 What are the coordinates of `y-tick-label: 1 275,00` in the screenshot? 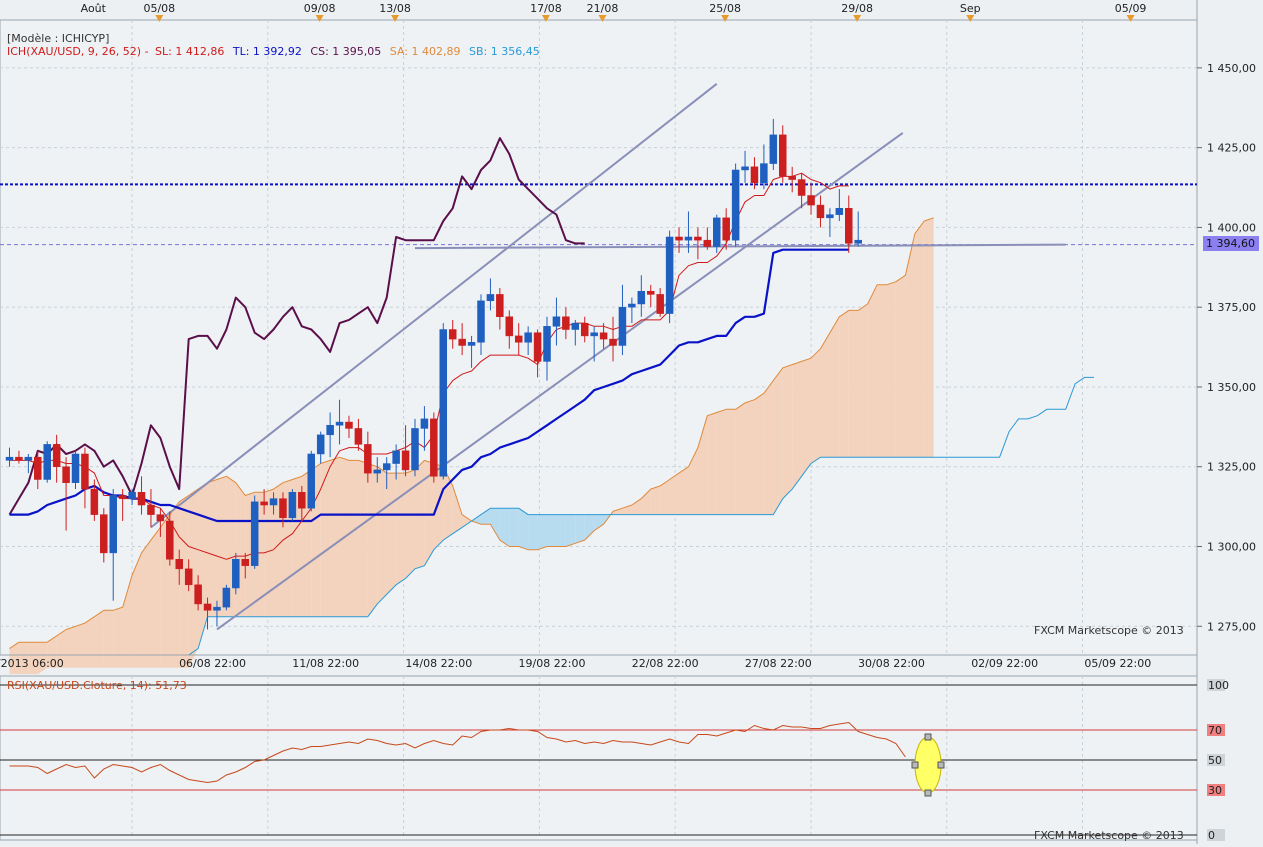 It's located at (1231, 626).